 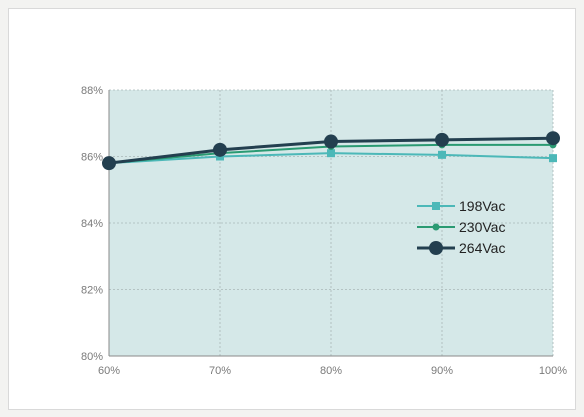 What do you see at coordinates (436, 227) in the screenshot?
I see `legend-marker-230Vac` at bounding box center [436, 227].